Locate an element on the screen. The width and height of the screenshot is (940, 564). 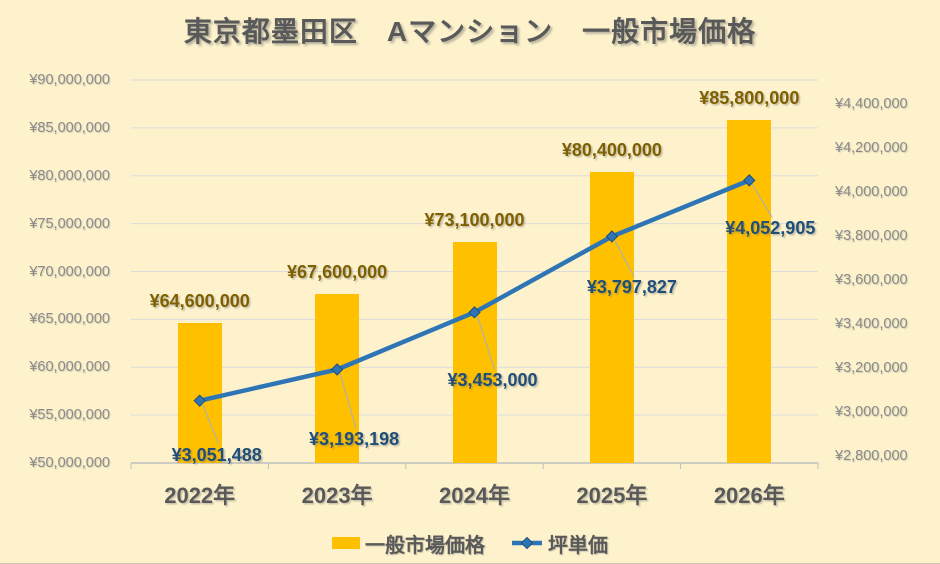
chart-legend: 一般市場価格 坪単価 is located at coordinates (470, 543).